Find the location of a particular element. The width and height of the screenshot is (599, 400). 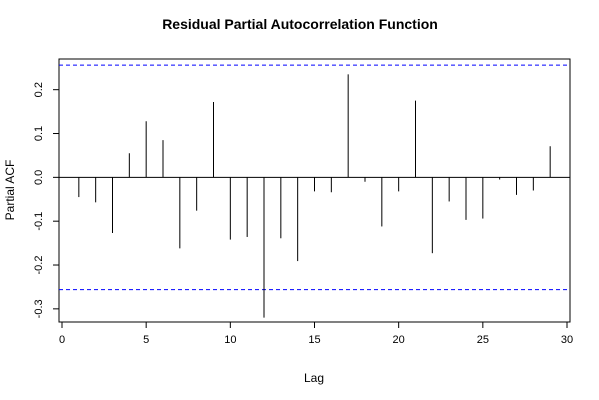

x-axis: 0 5 10 15 20 25 30 is located at coordinates (316, 333).